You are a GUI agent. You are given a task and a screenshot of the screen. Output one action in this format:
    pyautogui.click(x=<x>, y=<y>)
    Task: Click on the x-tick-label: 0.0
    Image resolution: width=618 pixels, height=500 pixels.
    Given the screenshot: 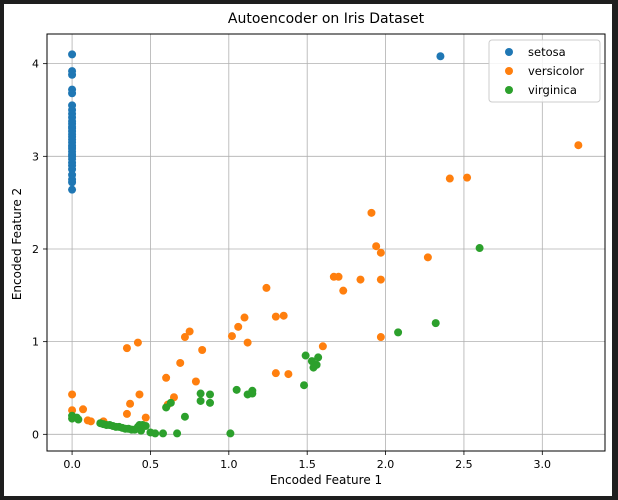 What is the action you would take?
    pyautogui.click(x=72, y=464)
    